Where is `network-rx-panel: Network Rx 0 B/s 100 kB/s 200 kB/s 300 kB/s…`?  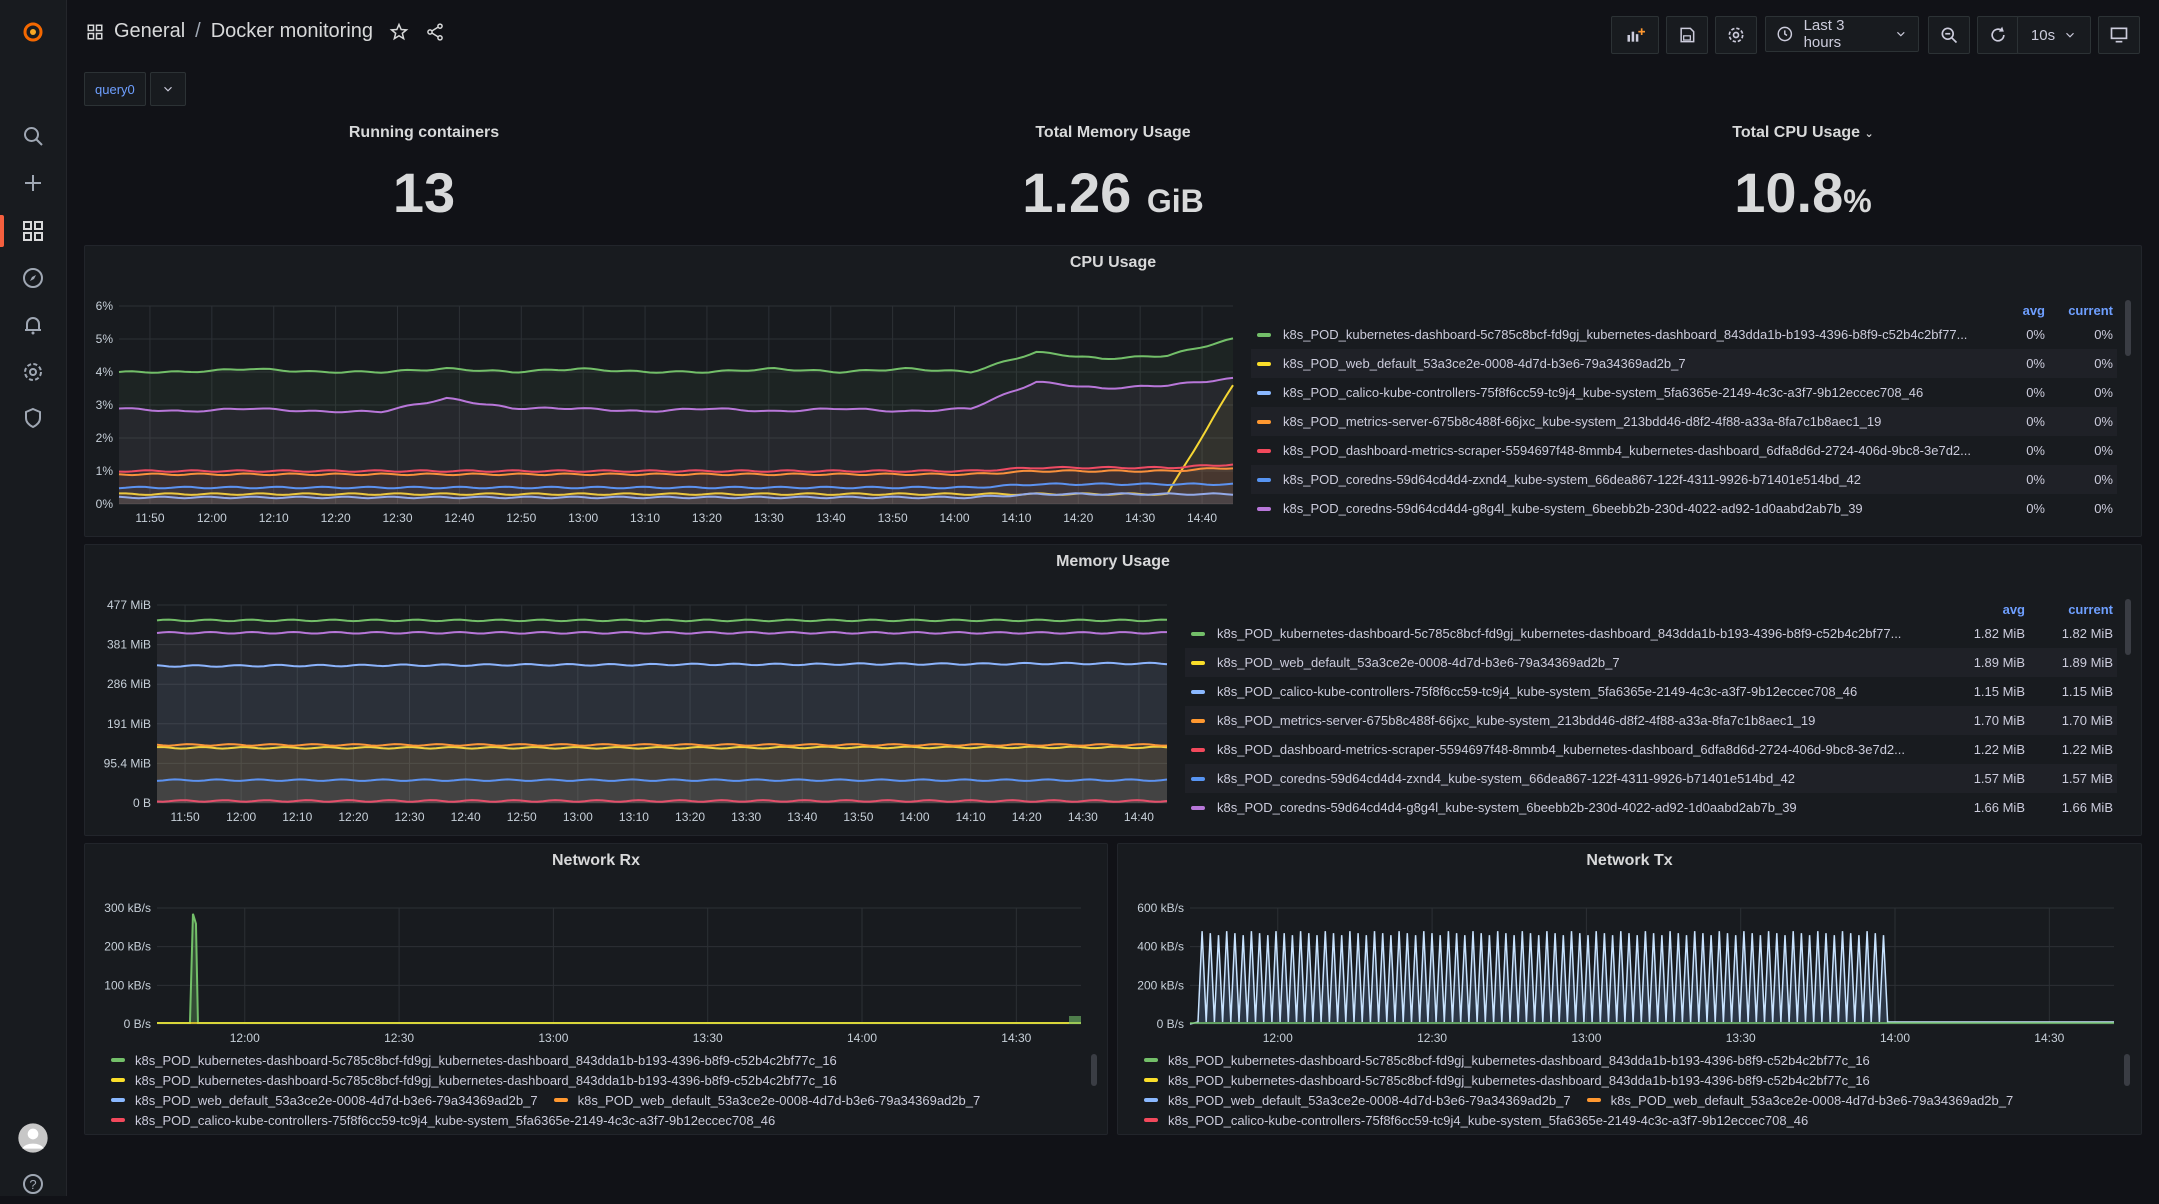
network-rx-panel: Network Rx 0 B/s 100 kB/s 200 kB/s 300 kB/s… is located at coordinates (596, 989).